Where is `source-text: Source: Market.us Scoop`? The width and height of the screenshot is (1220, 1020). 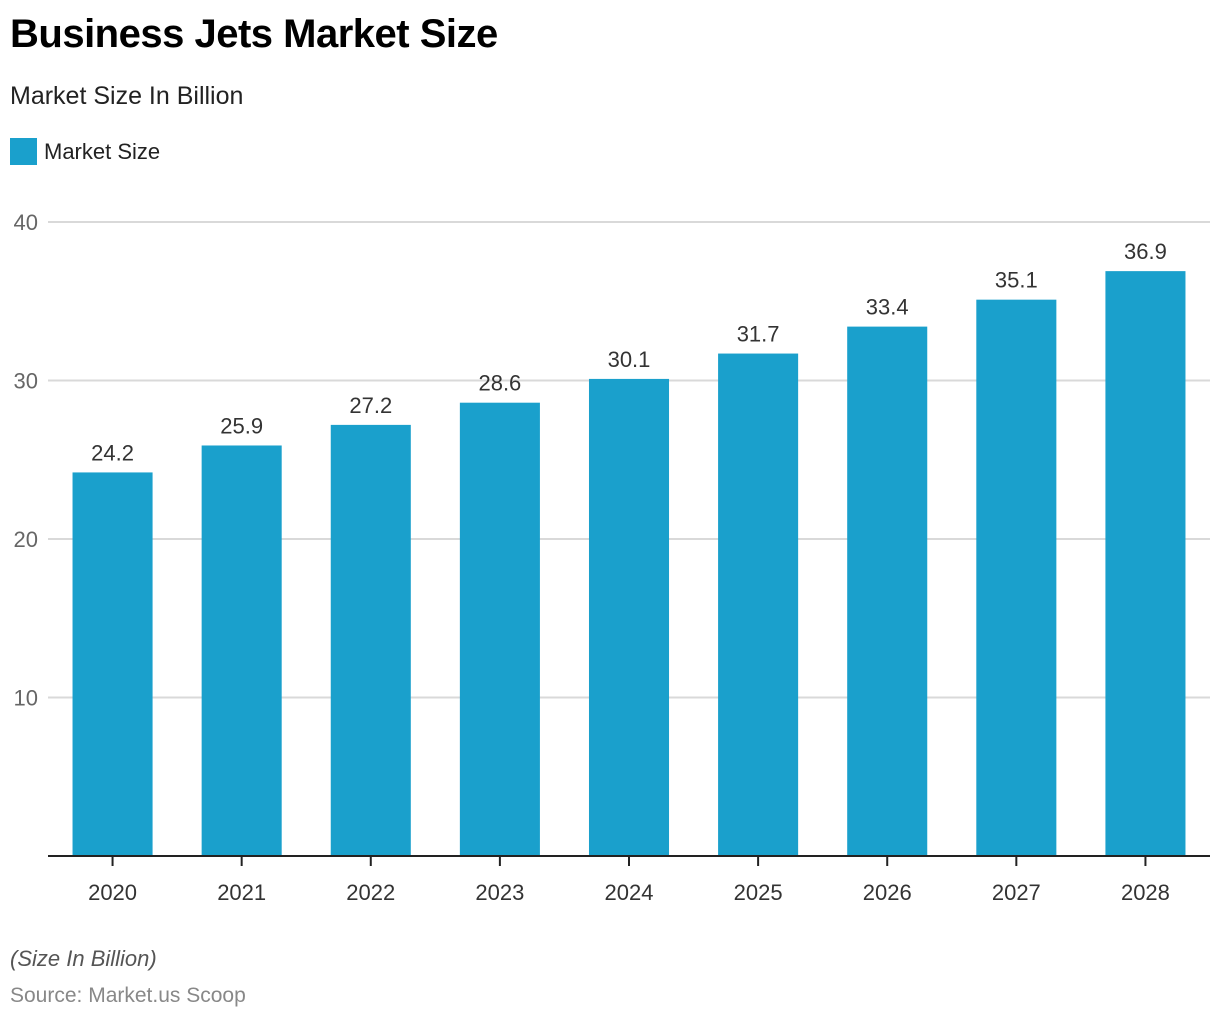
source-text: Source: Market.us Scoop is located at coordinates (128, 995).